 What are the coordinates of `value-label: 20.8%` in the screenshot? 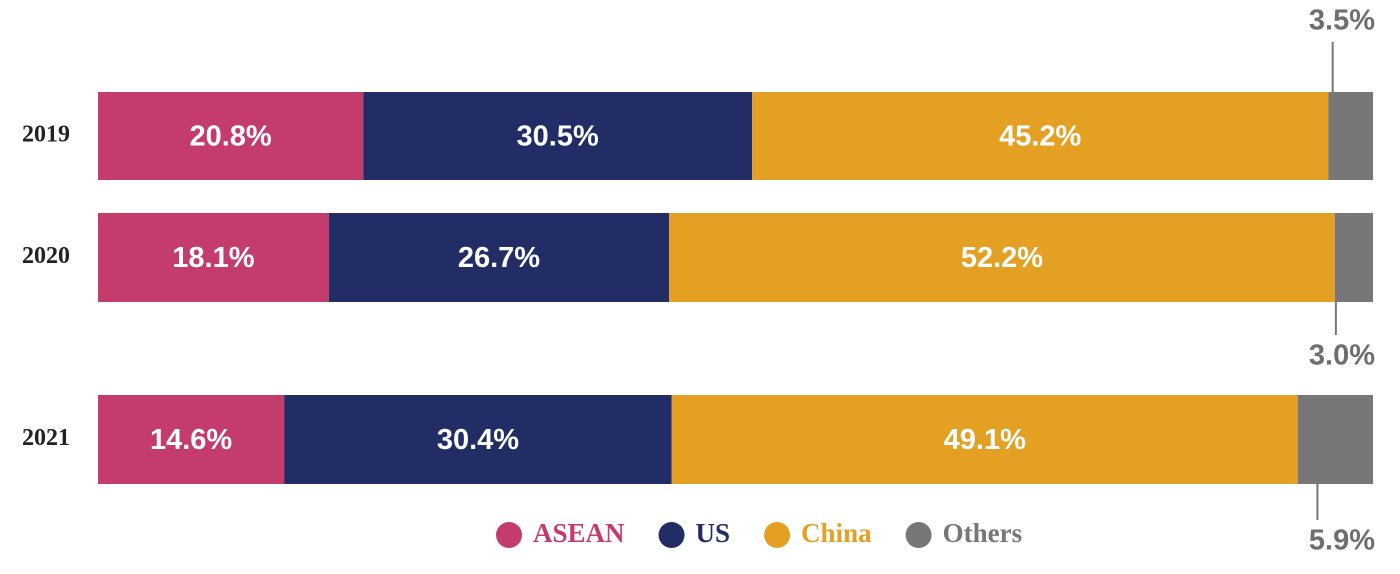 It's located at (230, 137).